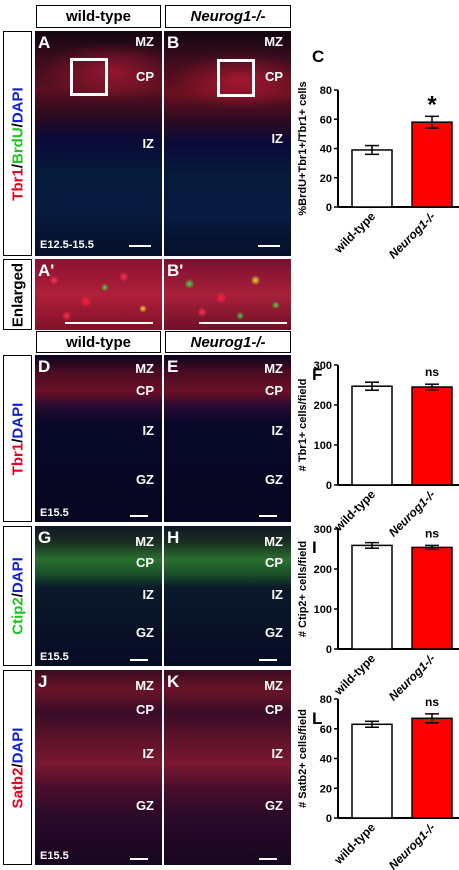 The height and width of the screenshot is (870, 459). Describe the element at coordinates (227, 596) in the screenshot. I see `image-panel-h: H MZ CP IZ GZ` at that location.